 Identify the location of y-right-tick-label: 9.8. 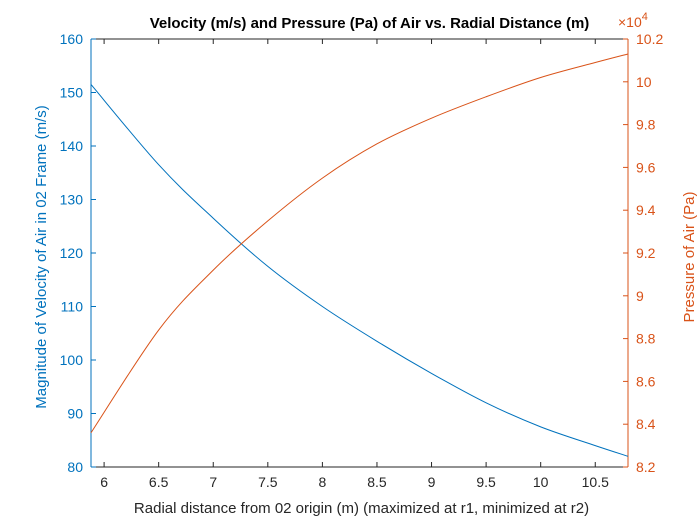
(646, 125).